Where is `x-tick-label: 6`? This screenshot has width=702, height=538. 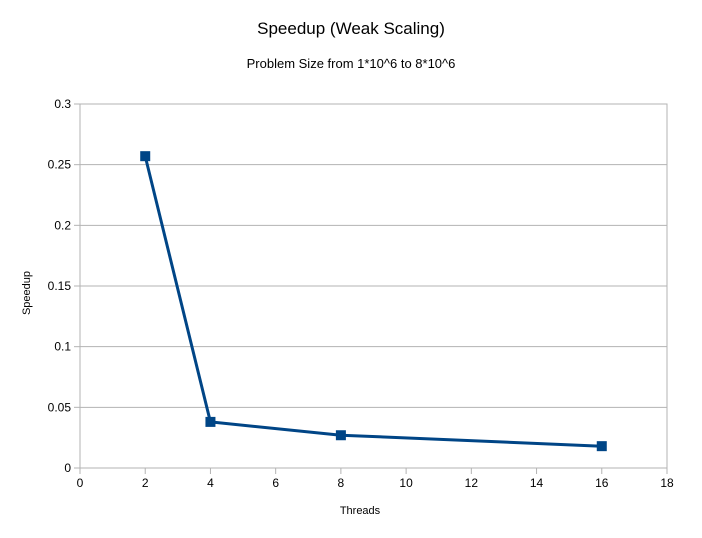 x-tick-label: 6 is located at coordinates (275, 483).